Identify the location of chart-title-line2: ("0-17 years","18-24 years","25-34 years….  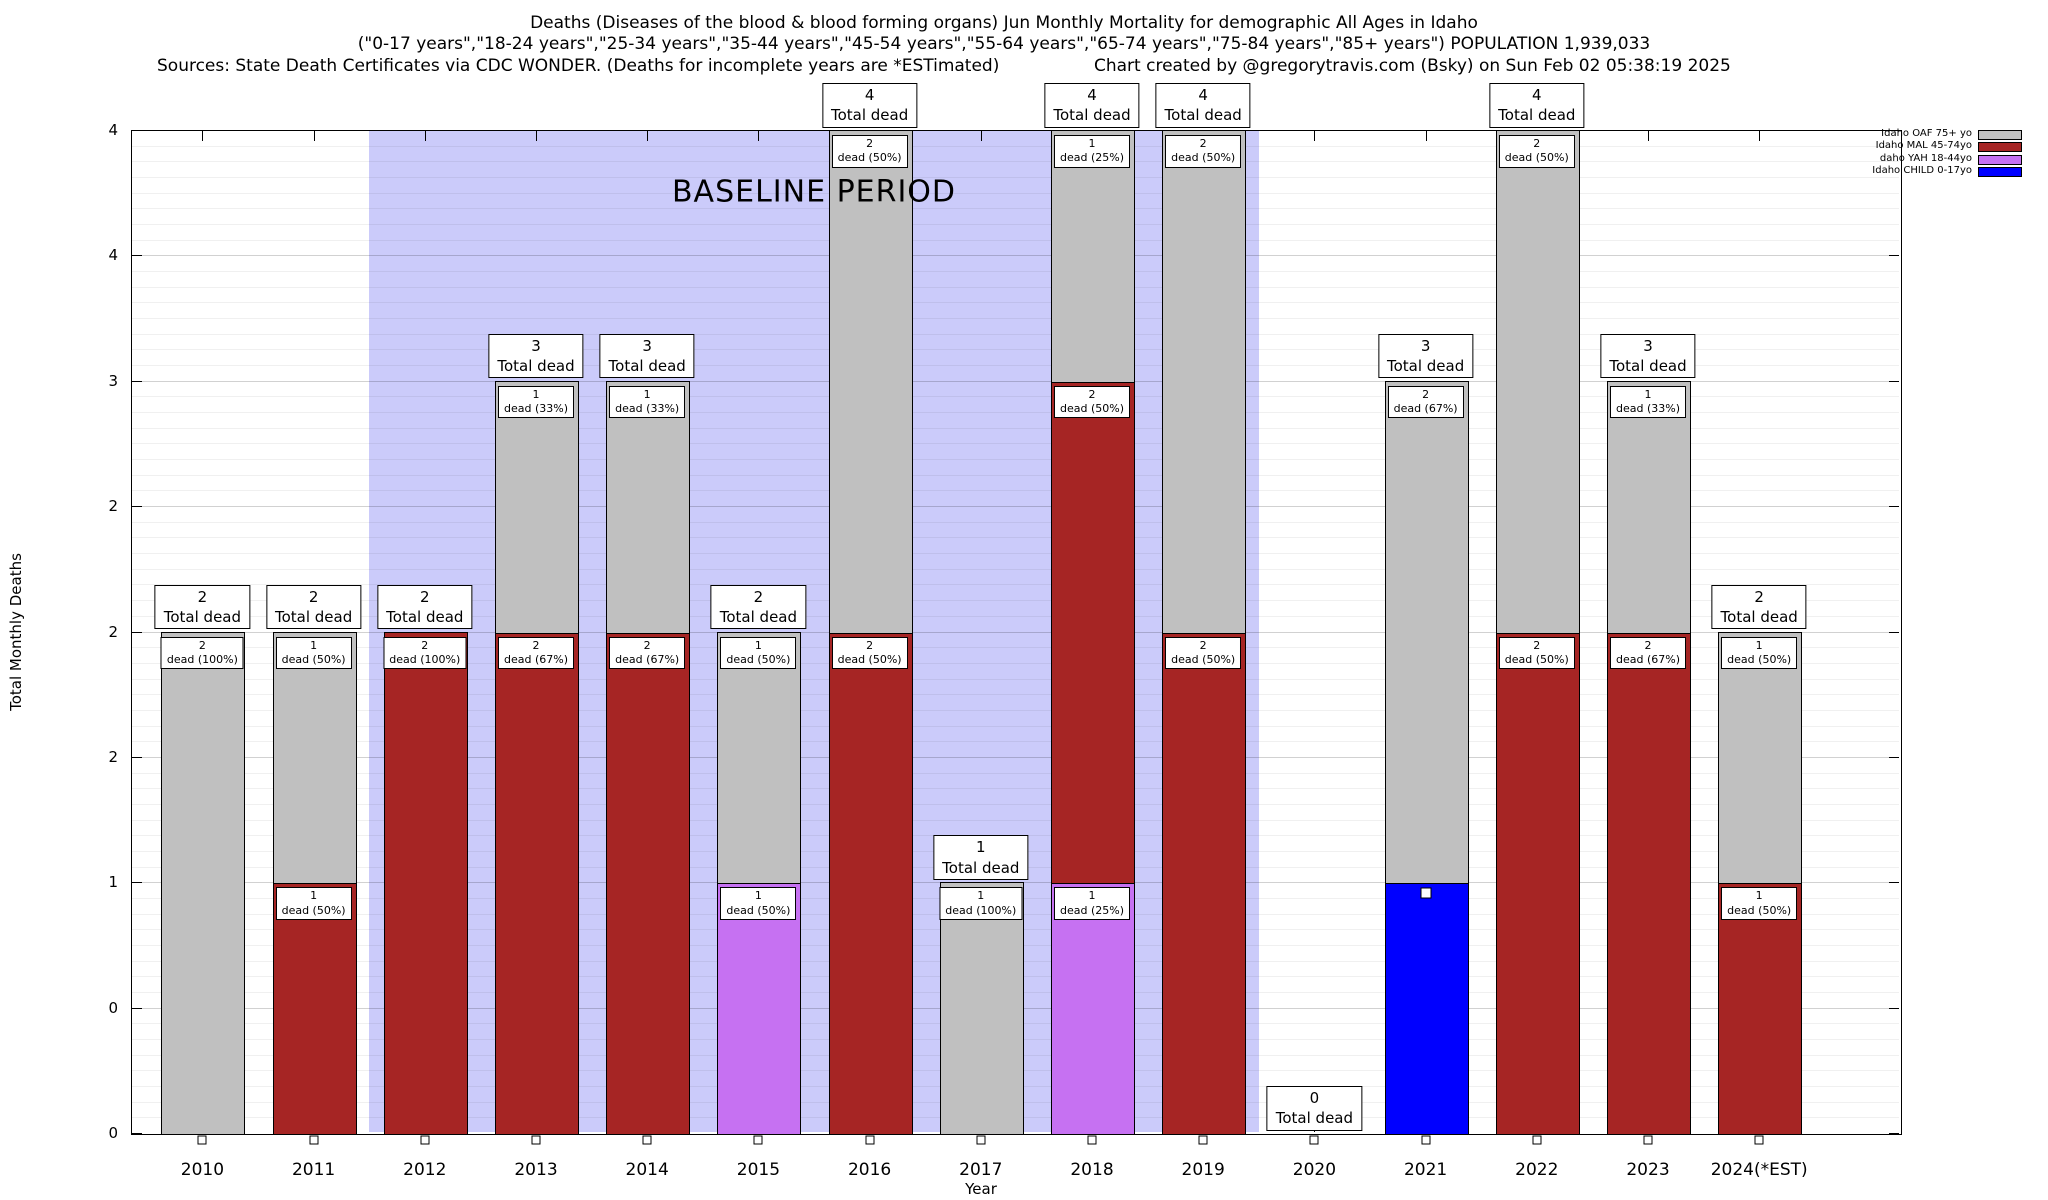
(1004, 44).